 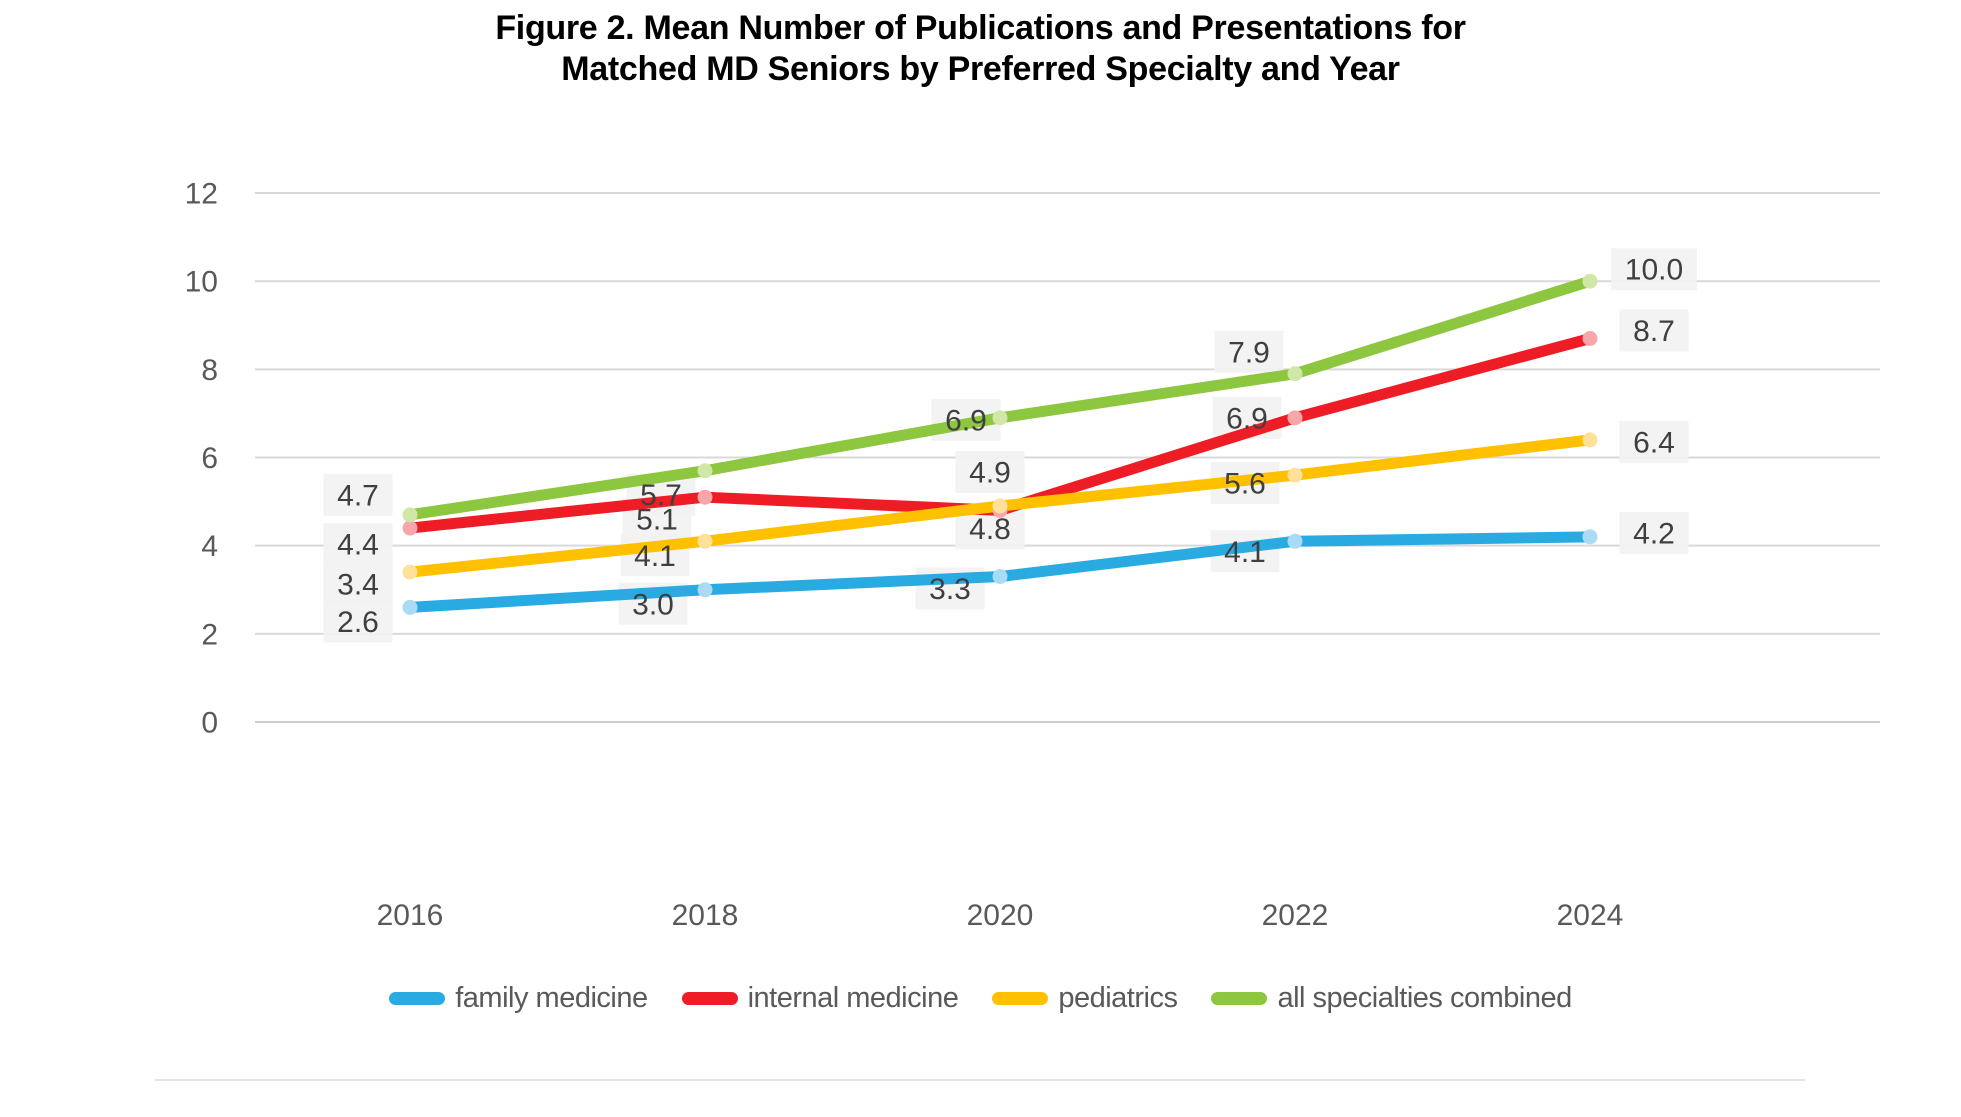 I want to click on legend-item-internal-medicine: internal medicine, so click(x=820, y=998).